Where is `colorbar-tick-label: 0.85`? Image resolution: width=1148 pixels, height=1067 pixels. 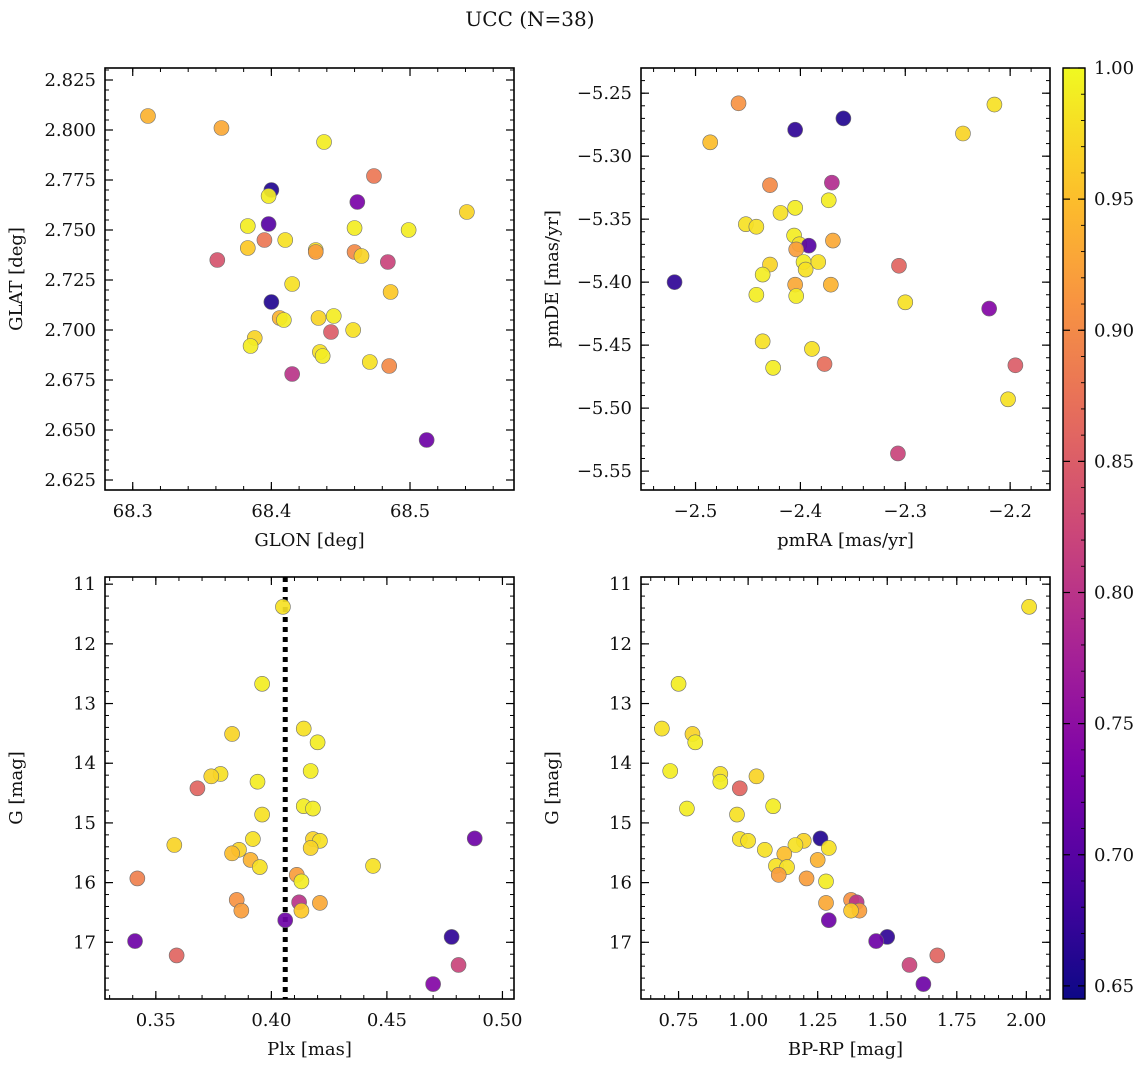
colorbar-tick-label: 0.85 is located at coordinates (1114, 461).